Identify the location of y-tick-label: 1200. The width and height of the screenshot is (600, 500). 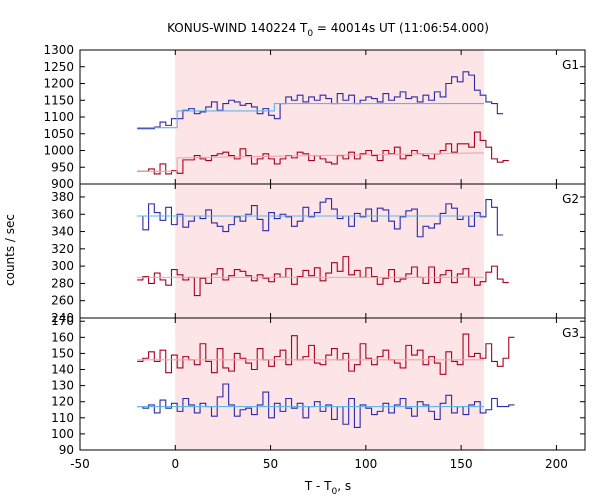
(58, 84).